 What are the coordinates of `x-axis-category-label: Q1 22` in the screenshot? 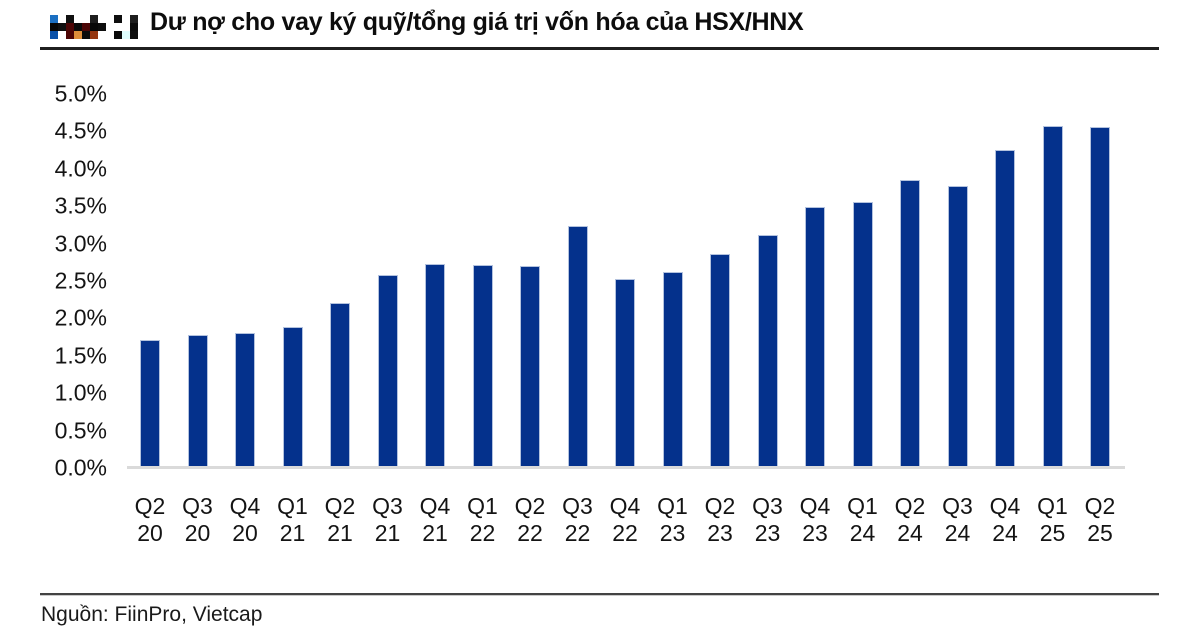 It's located at (482, 519).